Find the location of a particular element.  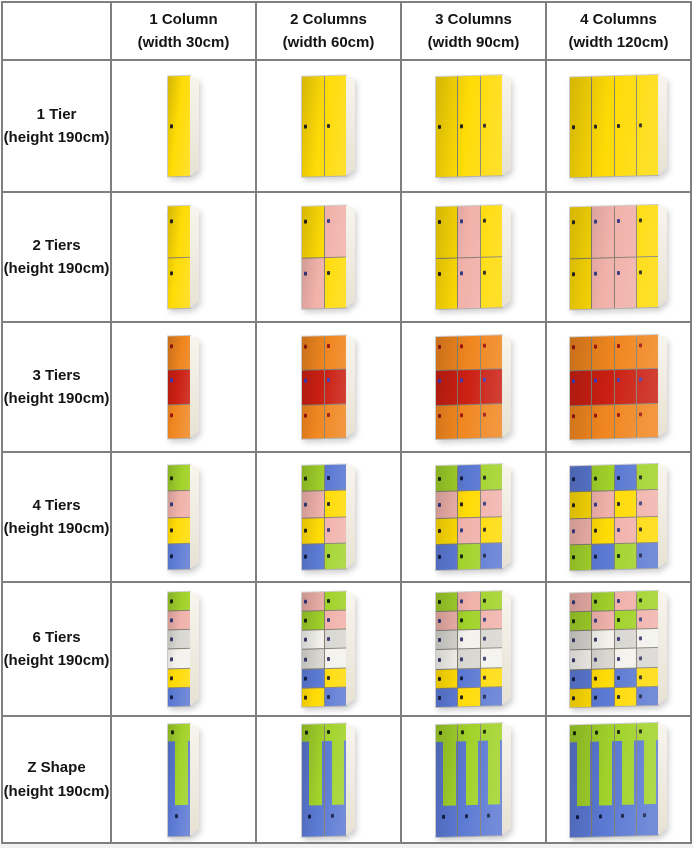

row-tier-label: 3 Tiers is located at coordinates (56, 375).